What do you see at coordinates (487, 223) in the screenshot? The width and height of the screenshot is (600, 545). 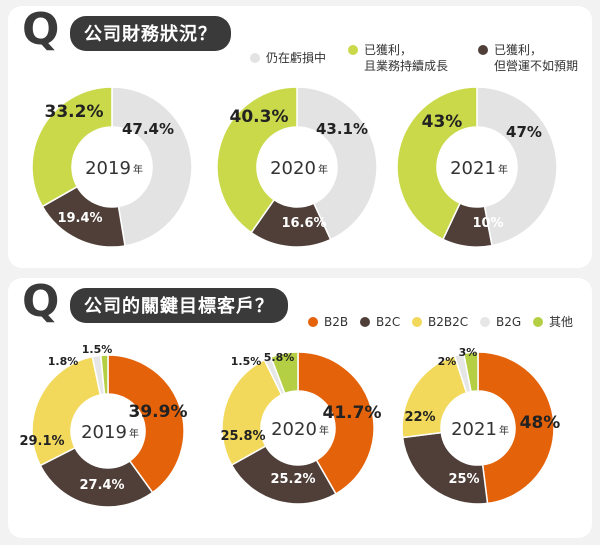 I see `data-label-profit-below: 10%` at bounding box center [487, 223].